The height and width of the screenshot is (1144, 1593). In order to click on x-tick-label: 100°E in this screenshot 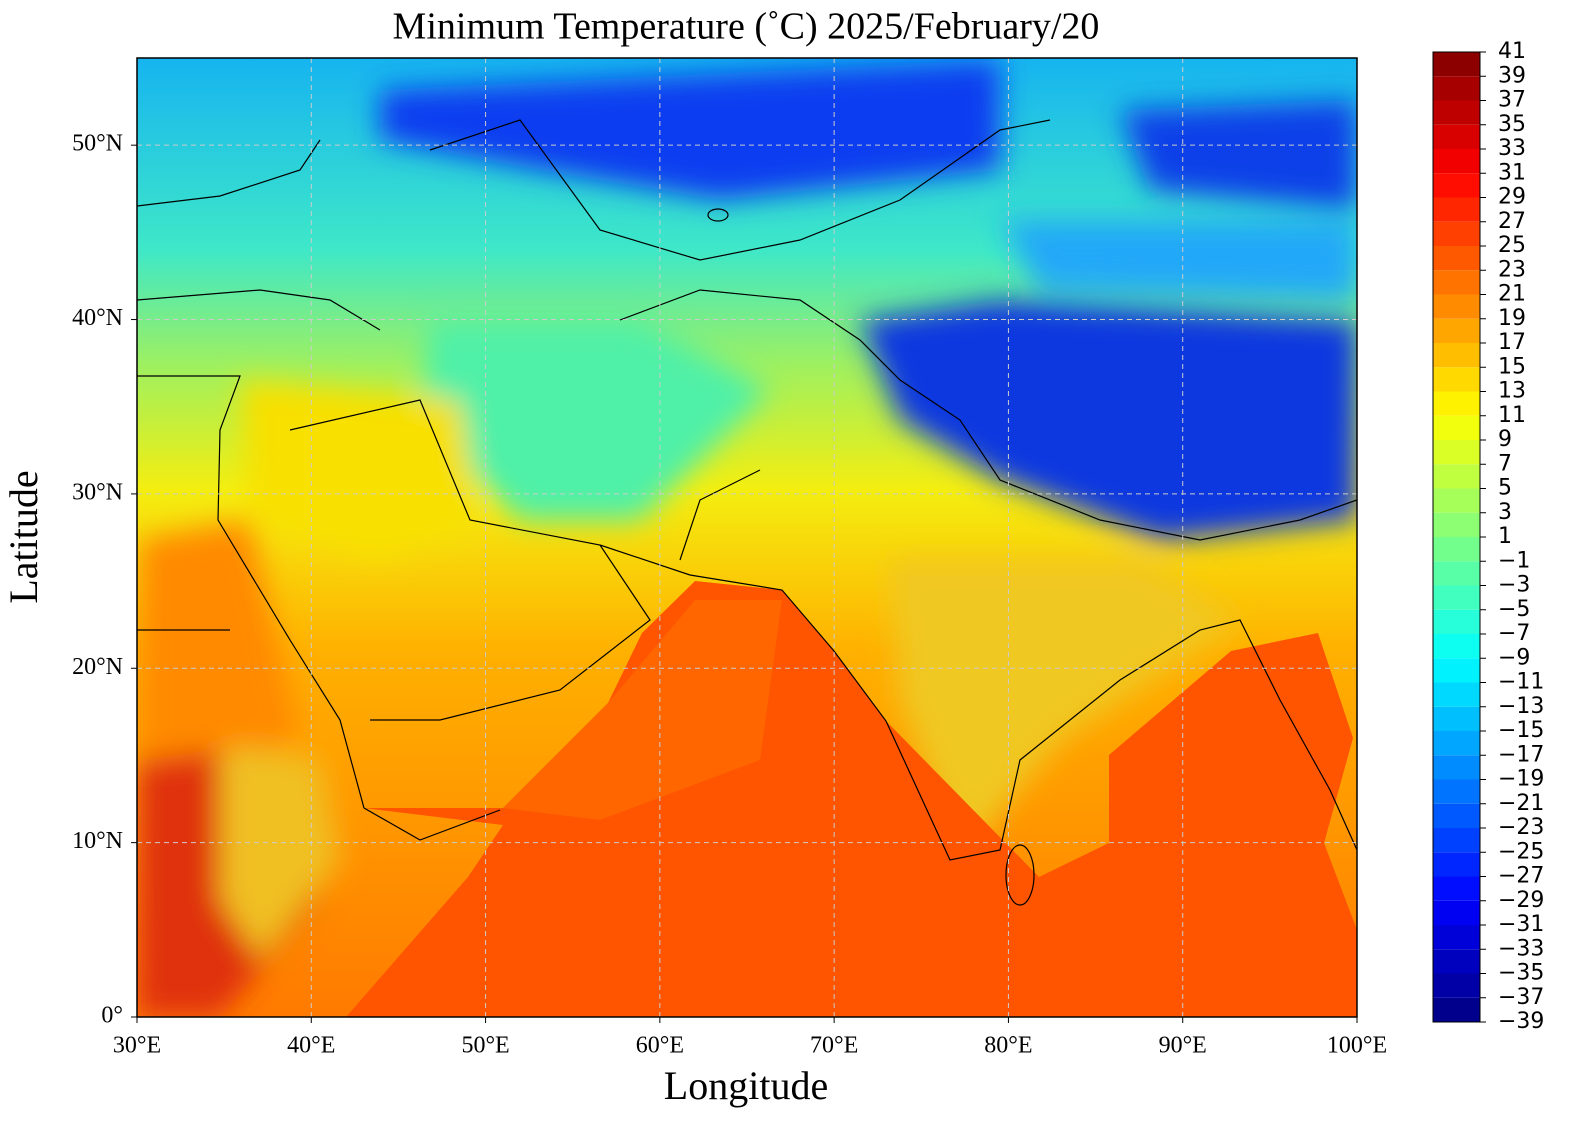, I will do `click(1357, 1046)`.